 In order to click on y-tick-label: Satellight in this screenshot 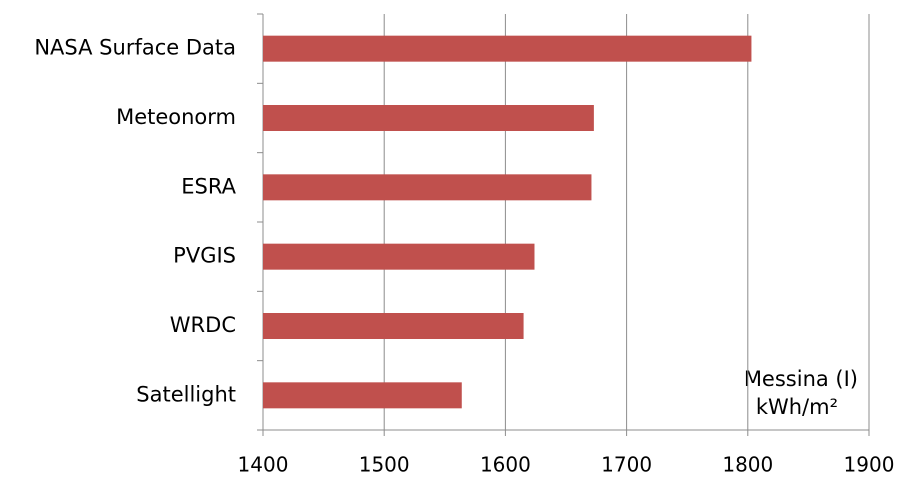, I will do `click(186, 394)`.